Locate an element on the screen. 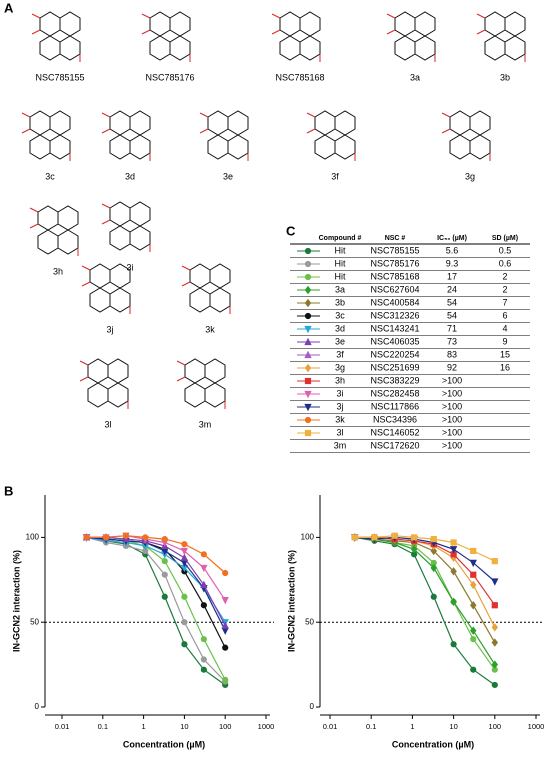 The height and width of the screenshot is (760, 550). cell: NSC172620 is located at coordinates (394, 445).